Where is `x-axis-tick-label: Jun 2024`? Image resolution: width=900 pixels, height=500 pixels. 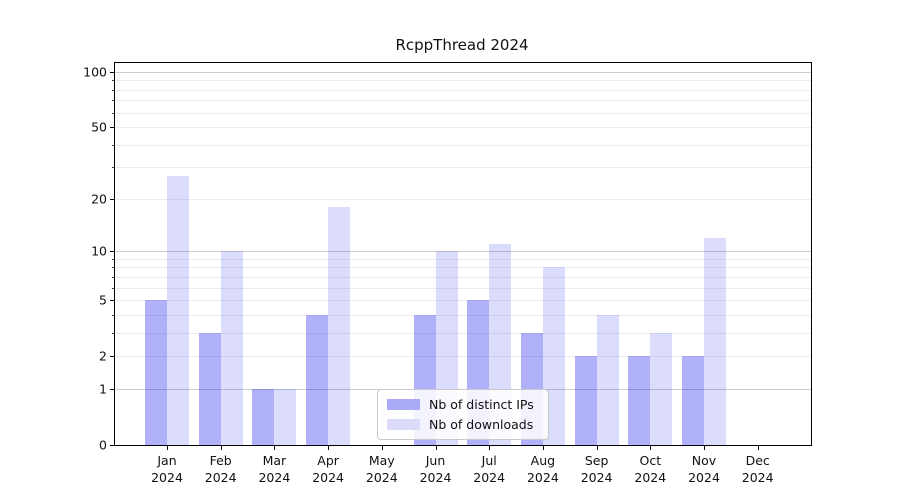
x-axis-tick-label: Jun 2024 is located at coordinates (435, 469).